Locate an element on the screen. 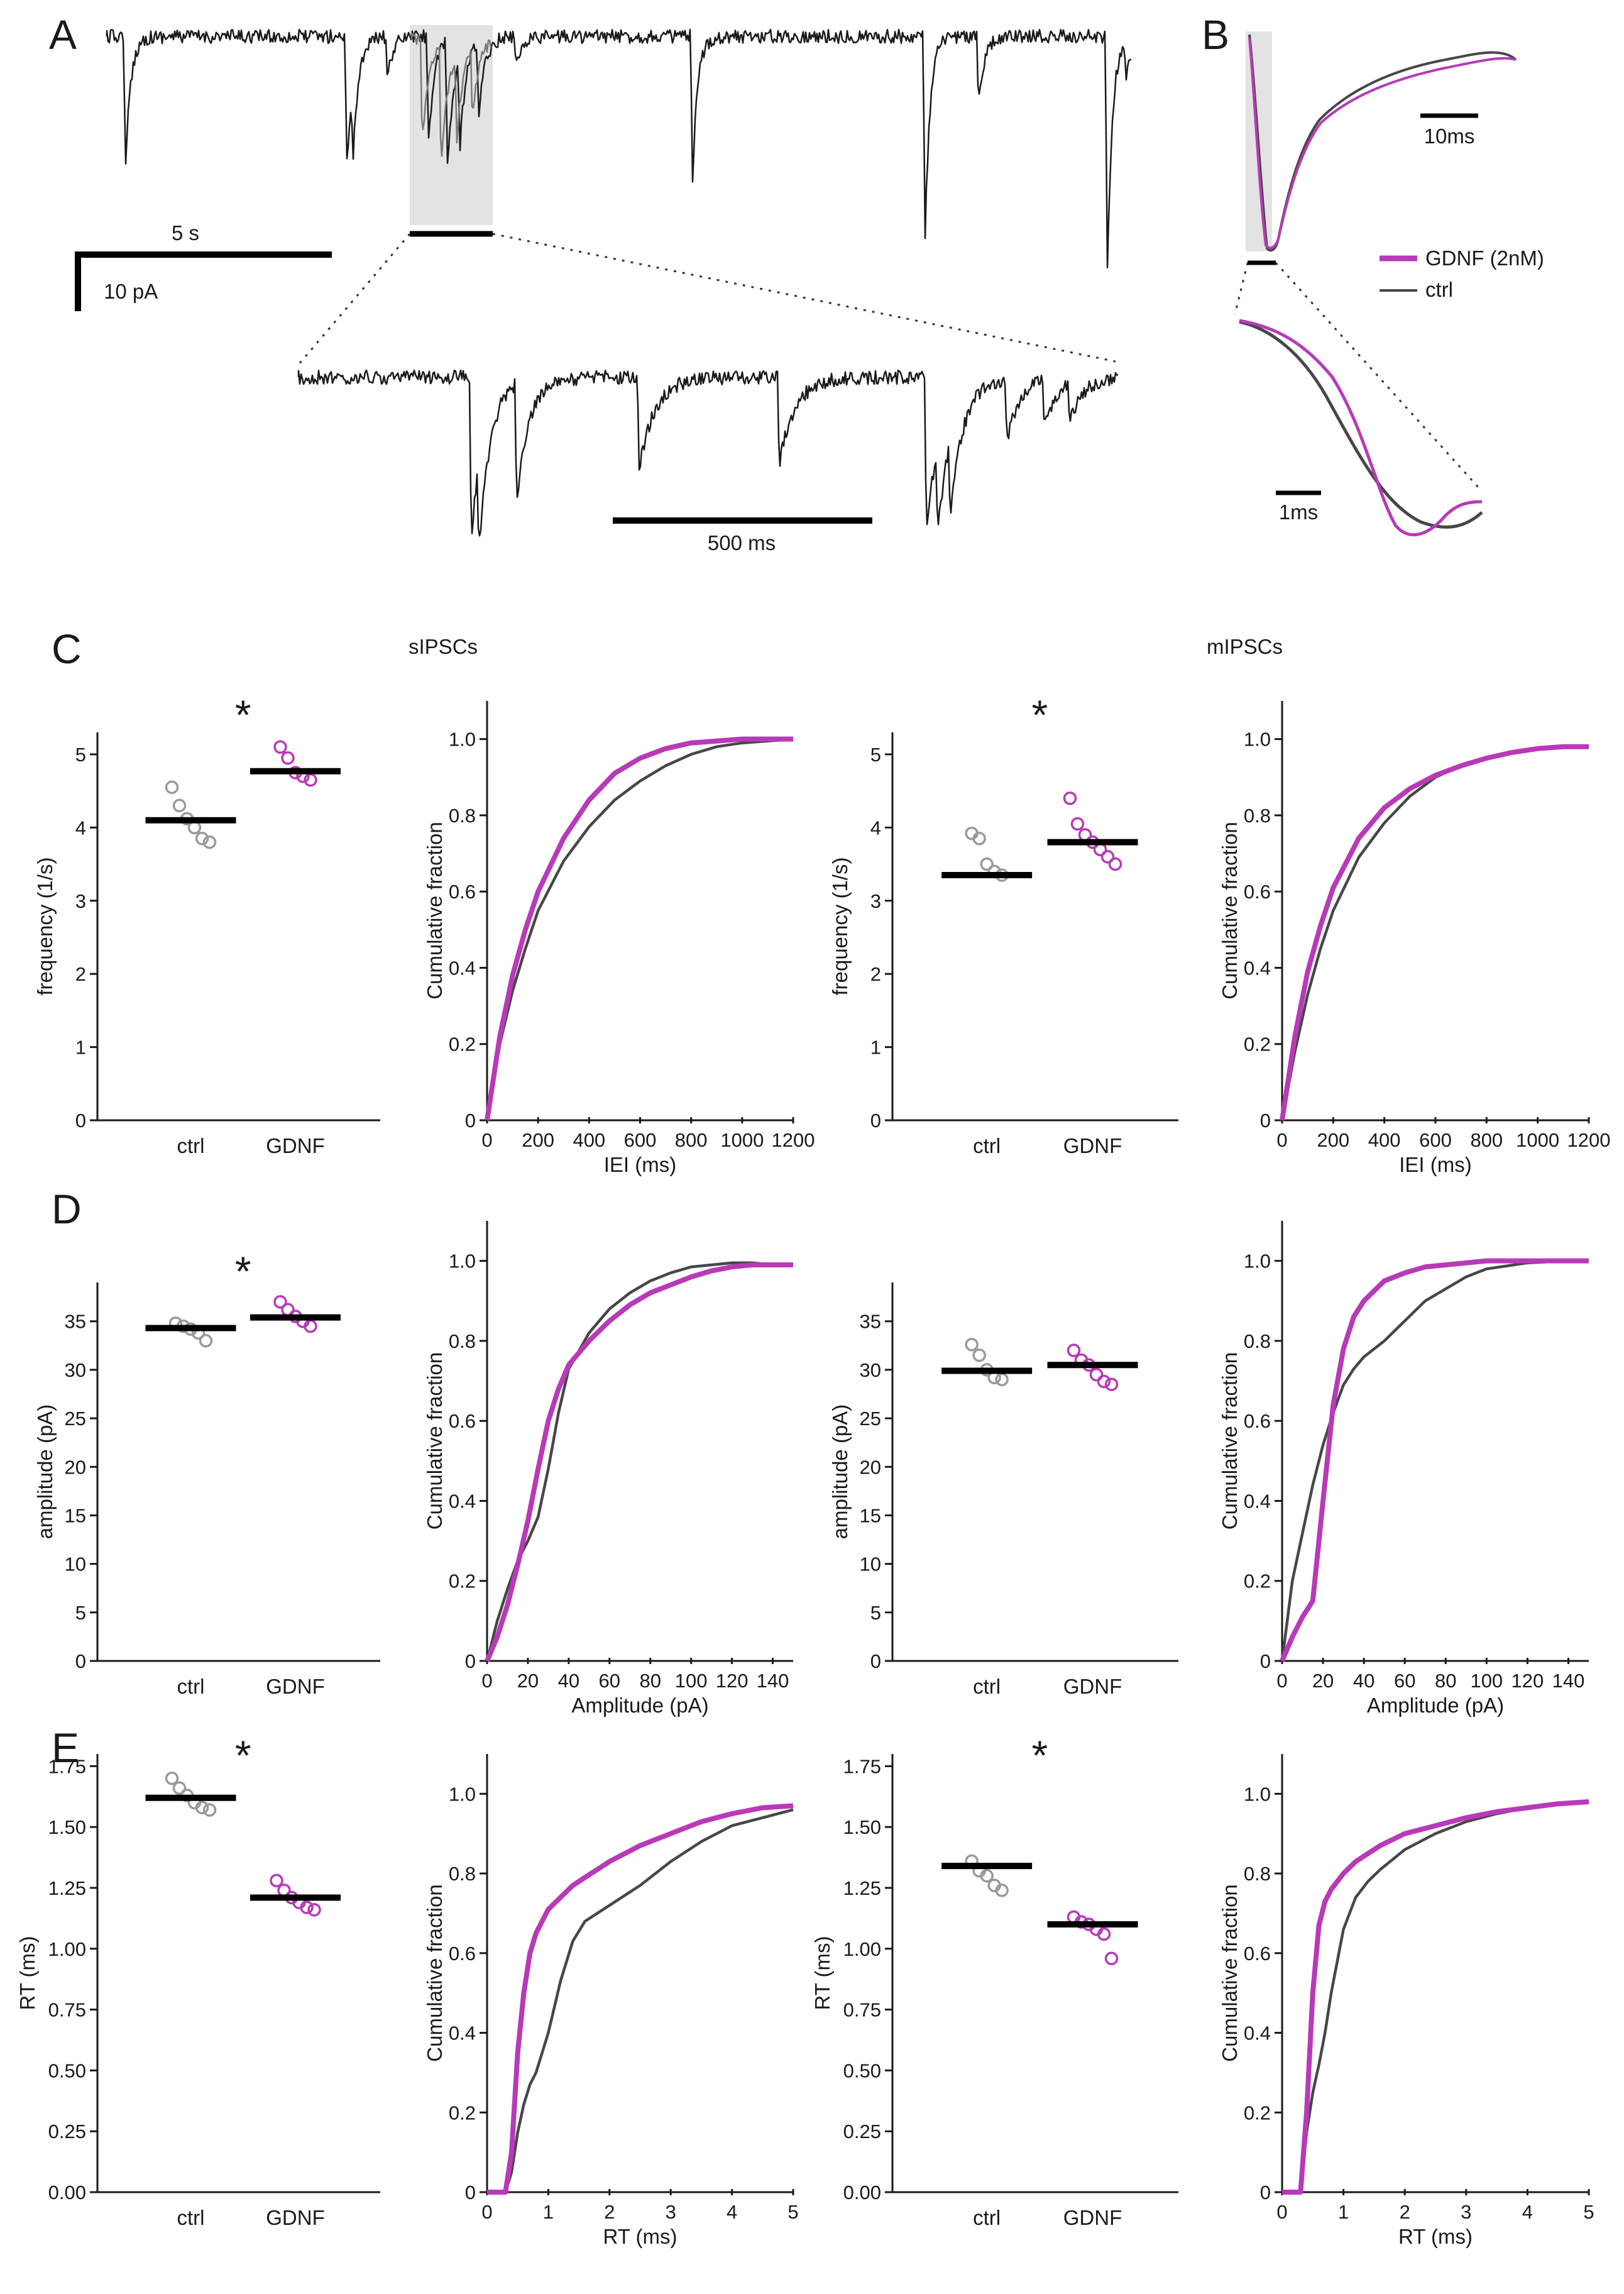 This screenshot has height=2294, width=1624. x-tick-label-D4: 60 is located at coordinates (1404, 1681).